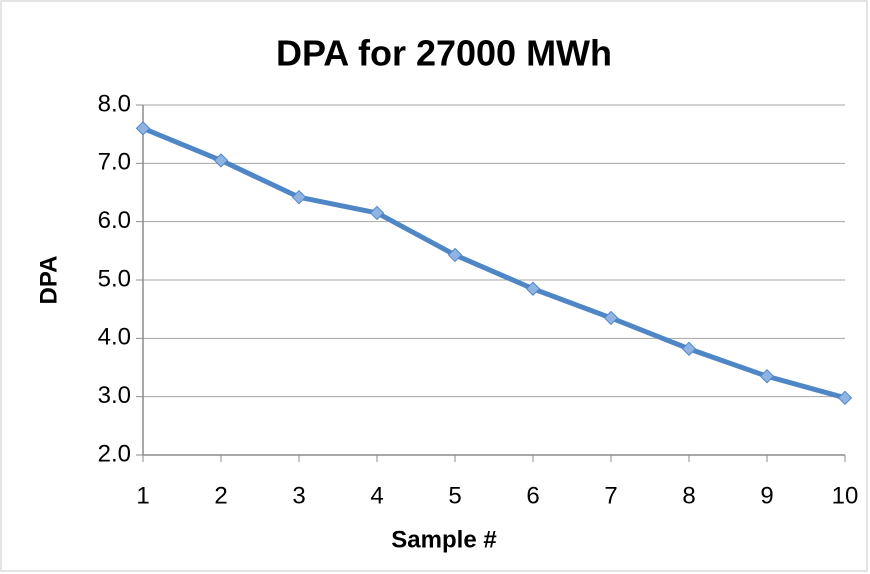 Image resolution: width=870 pixels, height=574 pixels. Describe the element at coordinates (610, 495) in the screenshot. I see `x-tick-label: 7` at that location.